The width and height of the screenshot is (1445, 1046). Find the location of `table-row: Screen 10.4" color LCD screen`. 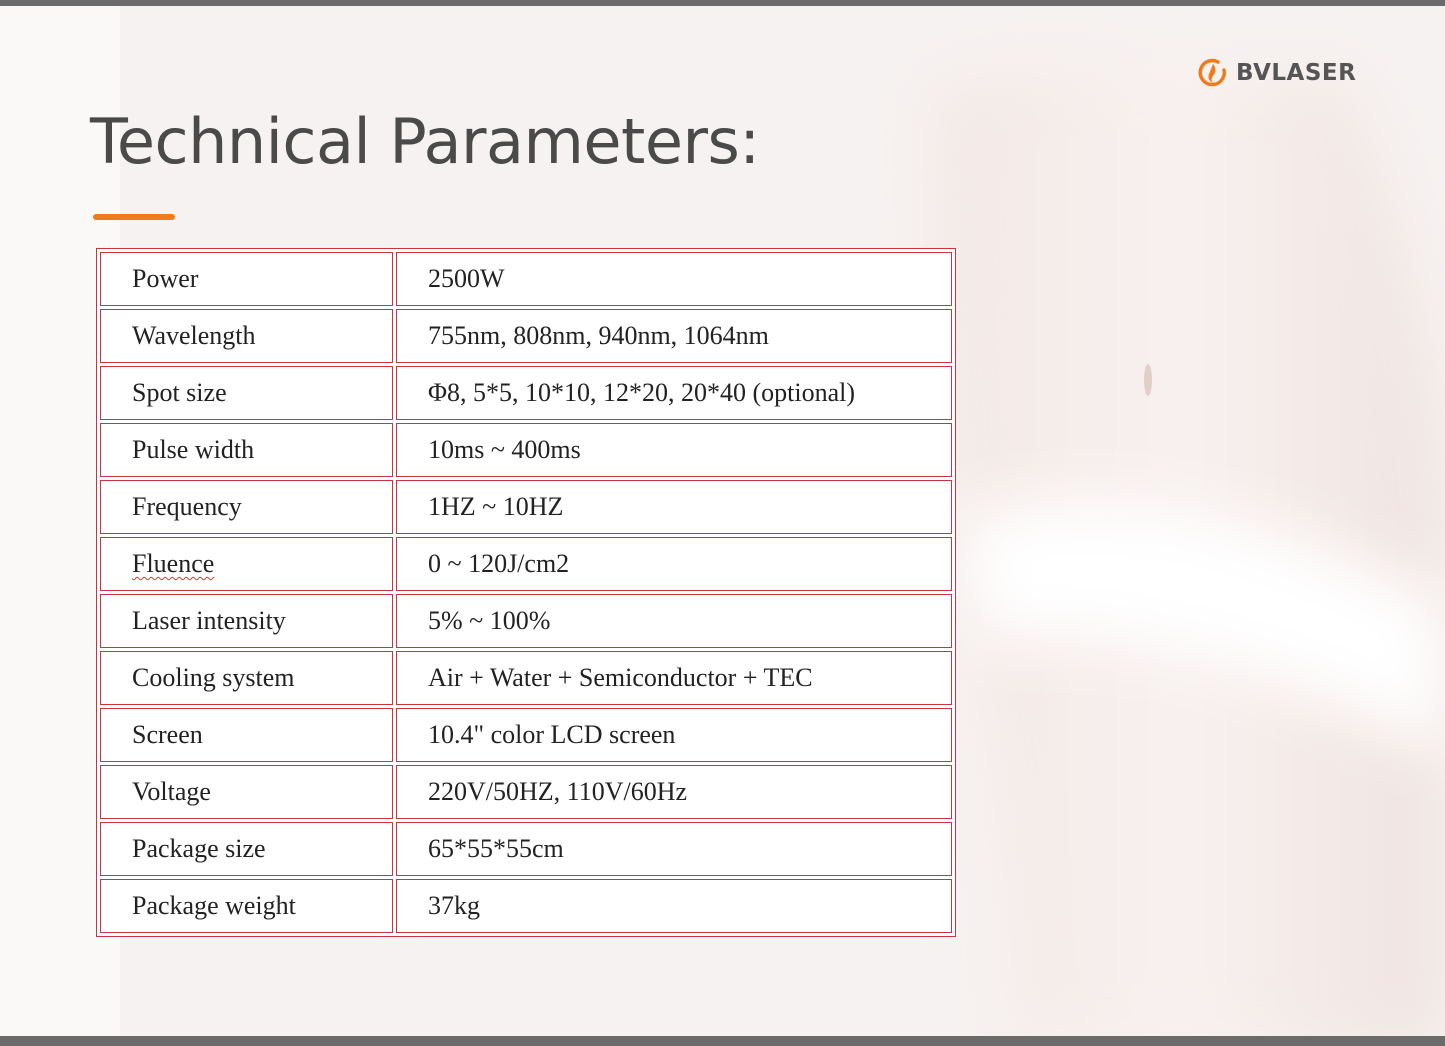

table-row: Screen 10.4" color LCD screen is located at coordinates (526, 735).